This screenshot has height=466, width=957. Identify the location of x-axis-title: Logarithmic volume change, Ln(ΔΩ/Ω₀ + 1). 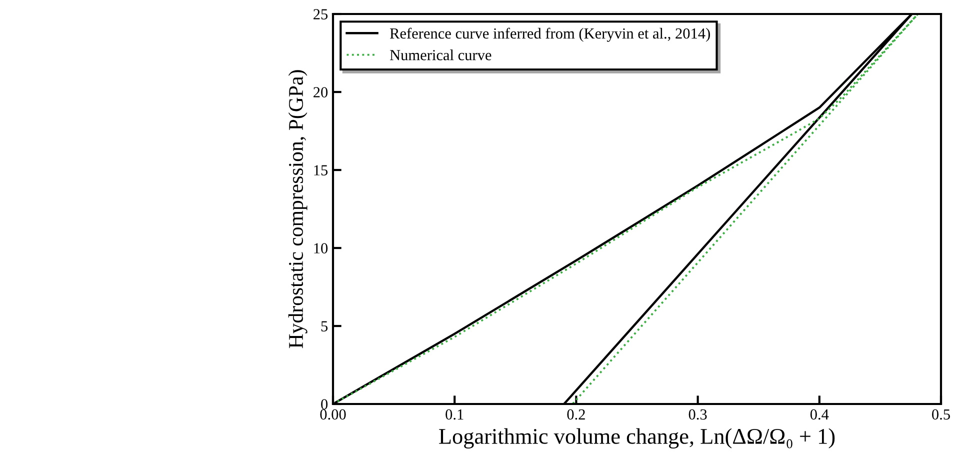
(637, 438).